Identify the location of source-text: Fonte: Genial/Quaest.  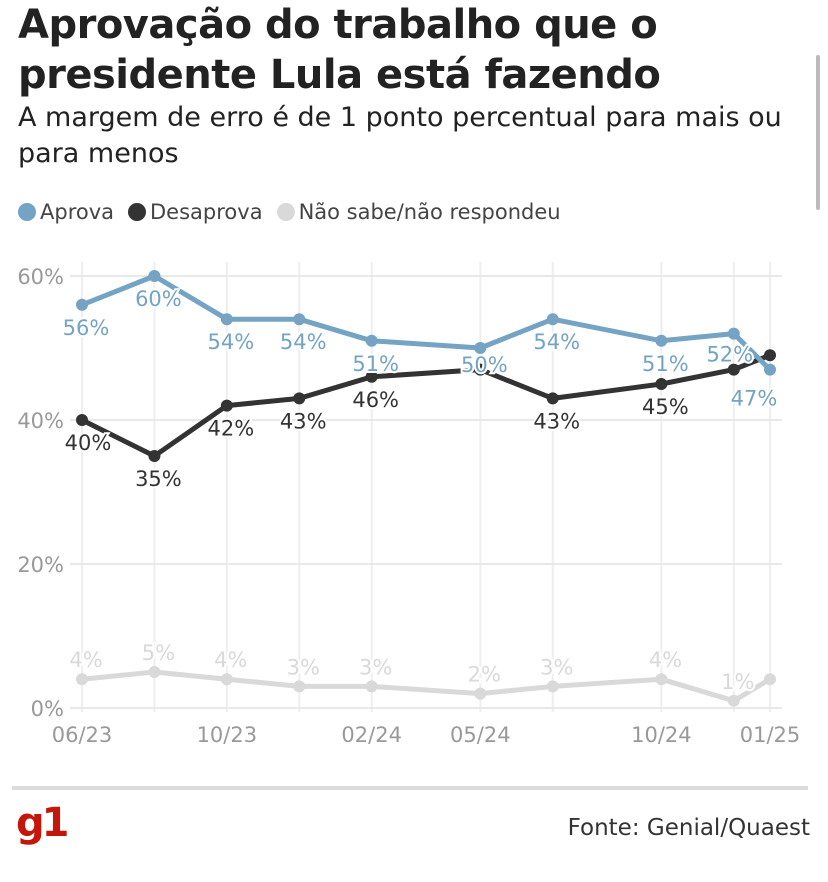
(688, 828).